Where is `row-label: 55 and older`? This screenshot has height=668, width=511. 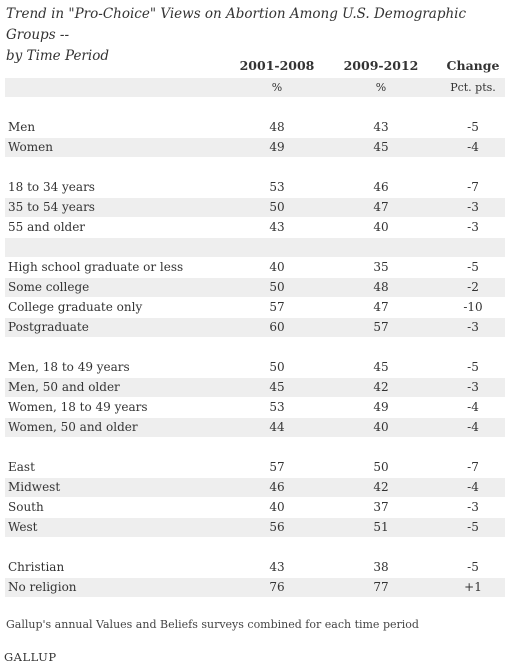 row-label: 55 and older is located at coordinates (121, 227).